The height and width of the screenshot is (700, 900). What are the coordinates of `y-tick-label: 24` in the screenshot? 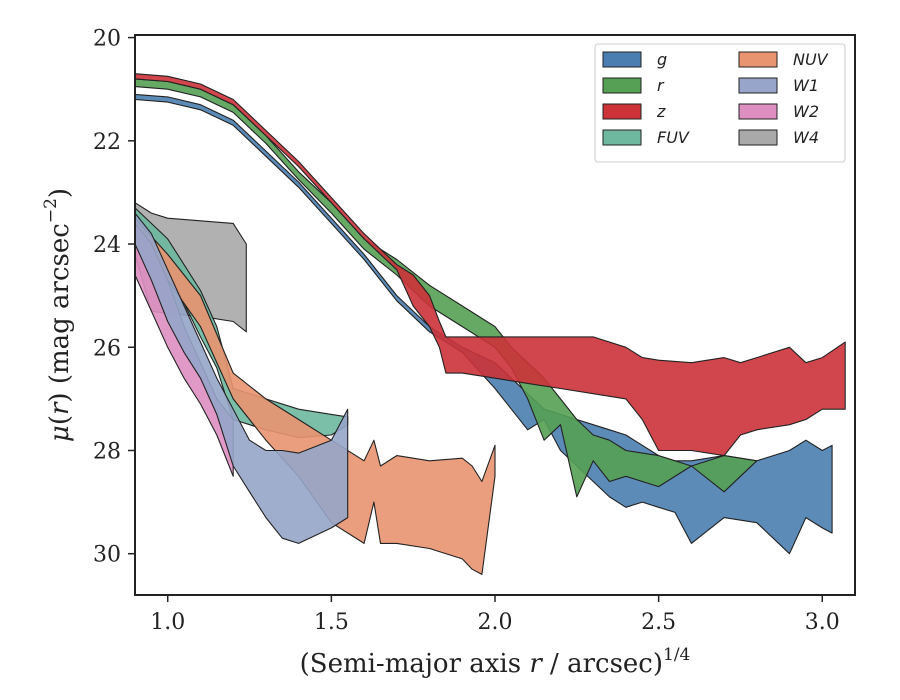 It's located at (107, 245).